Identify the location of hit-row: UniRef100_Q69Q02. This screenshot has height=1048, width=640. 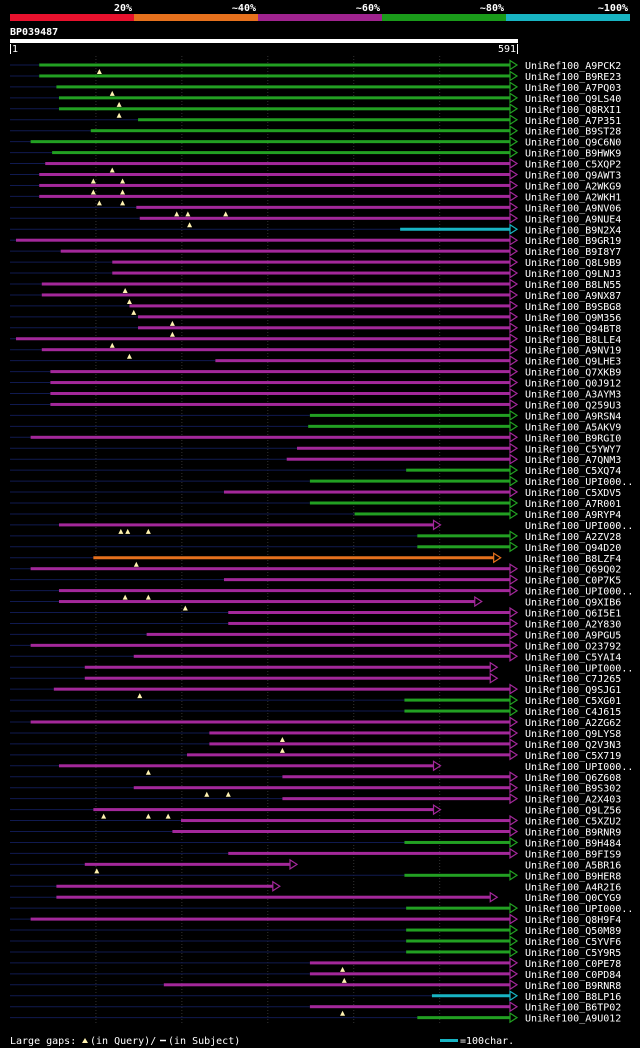
(315, 569).